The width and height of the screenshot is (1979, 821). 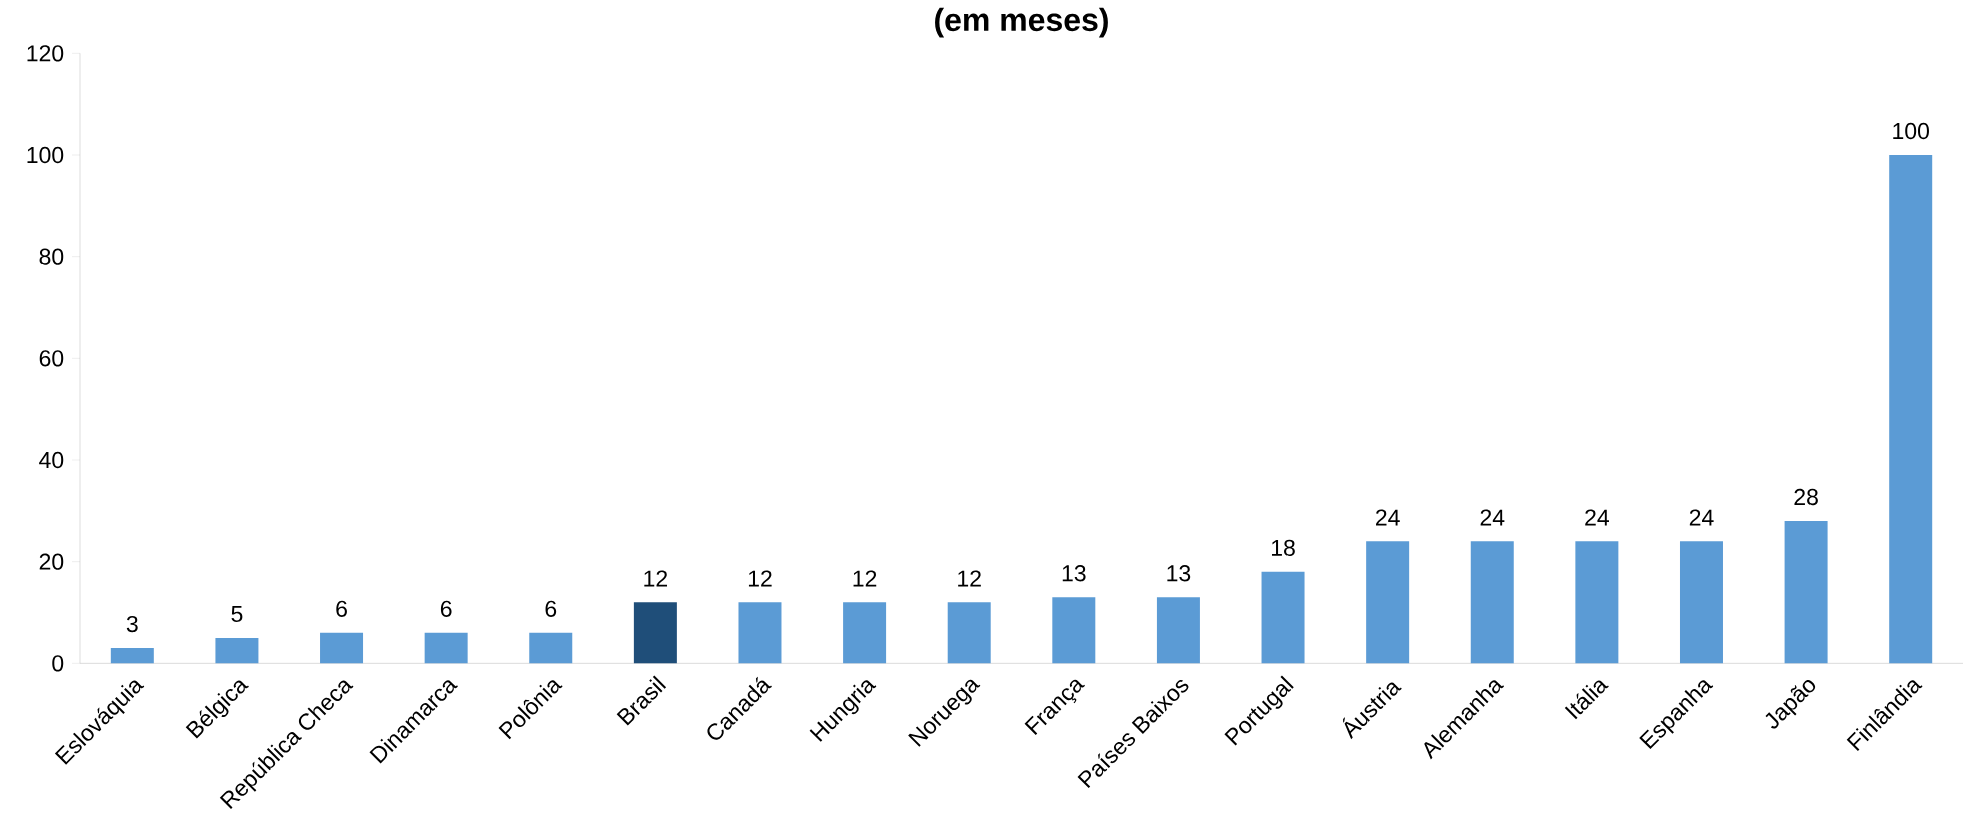 What do you see at coordinates (237, 613) in the screenshot?
I see `data-label: 5` at bounding box center [237, 613].